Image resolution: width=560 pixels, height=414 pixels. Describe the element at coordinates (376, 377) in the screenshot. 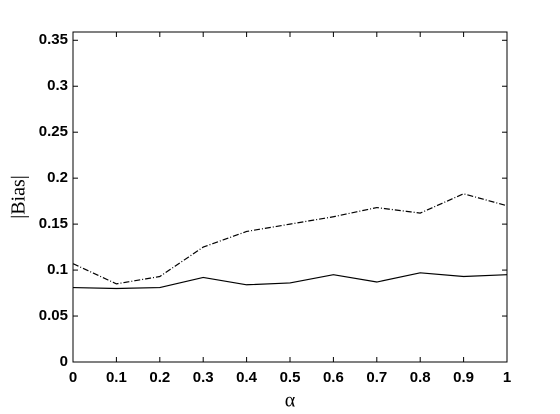

I see `x-tick-label: 0.7` at that location.